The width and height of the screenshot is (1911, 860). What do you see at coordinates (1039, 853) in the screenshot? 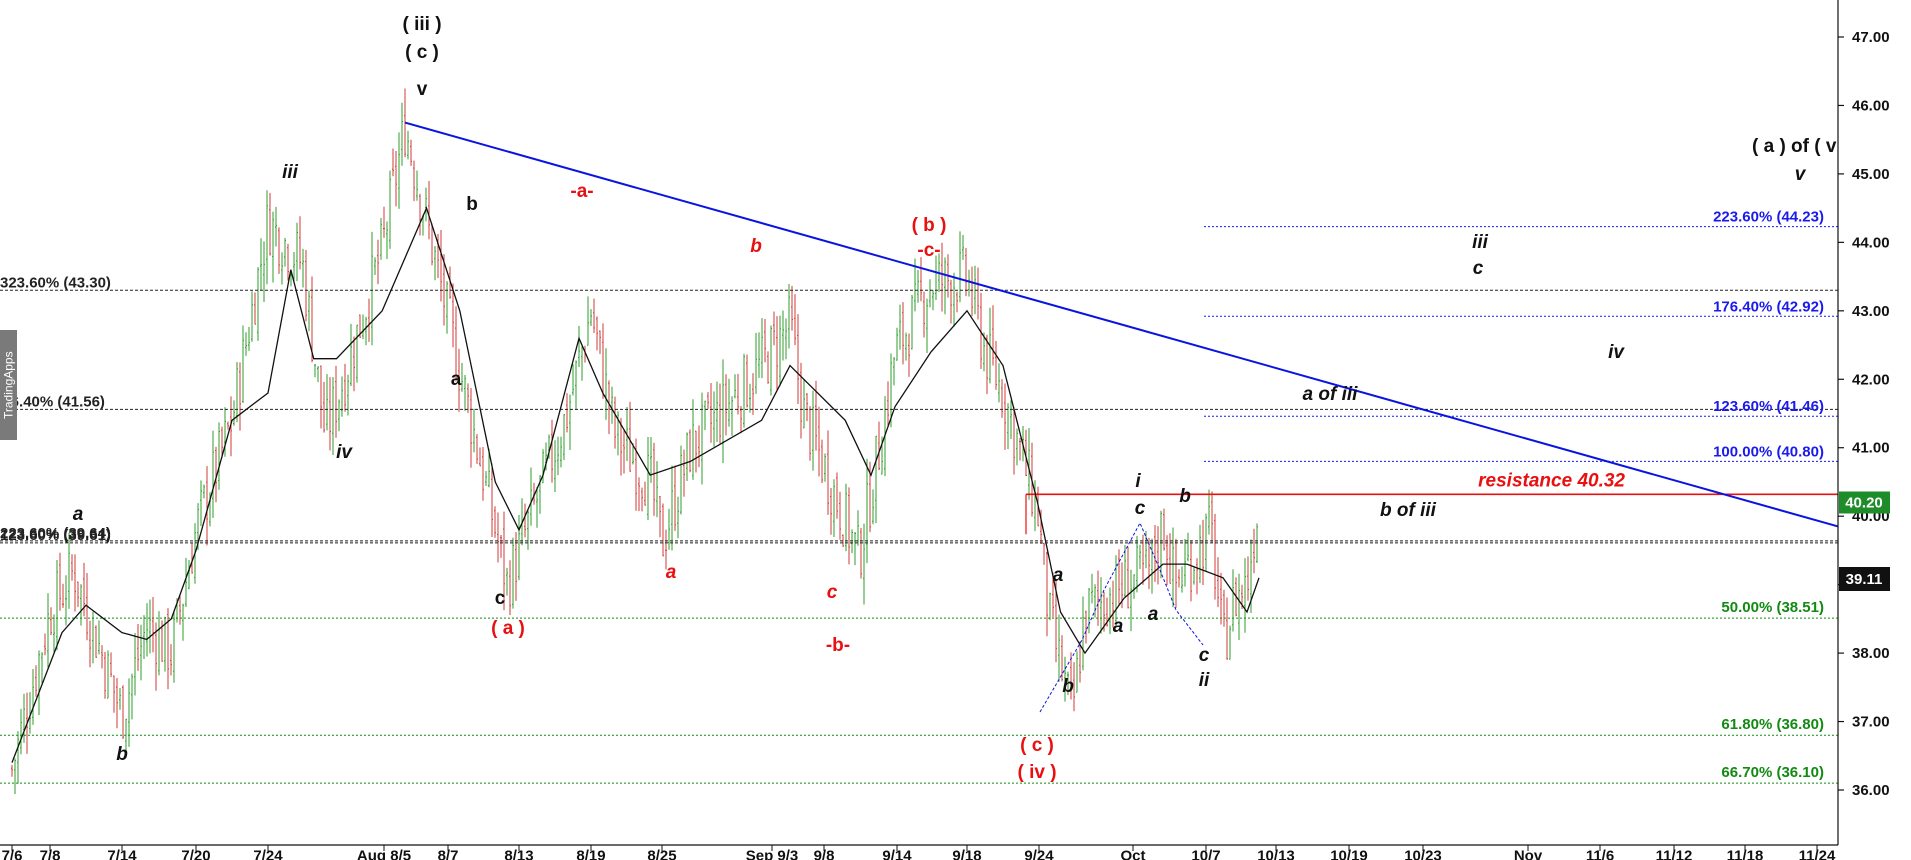
I see `x-tick-label: 9/24` at bounding box center [1039, 853].